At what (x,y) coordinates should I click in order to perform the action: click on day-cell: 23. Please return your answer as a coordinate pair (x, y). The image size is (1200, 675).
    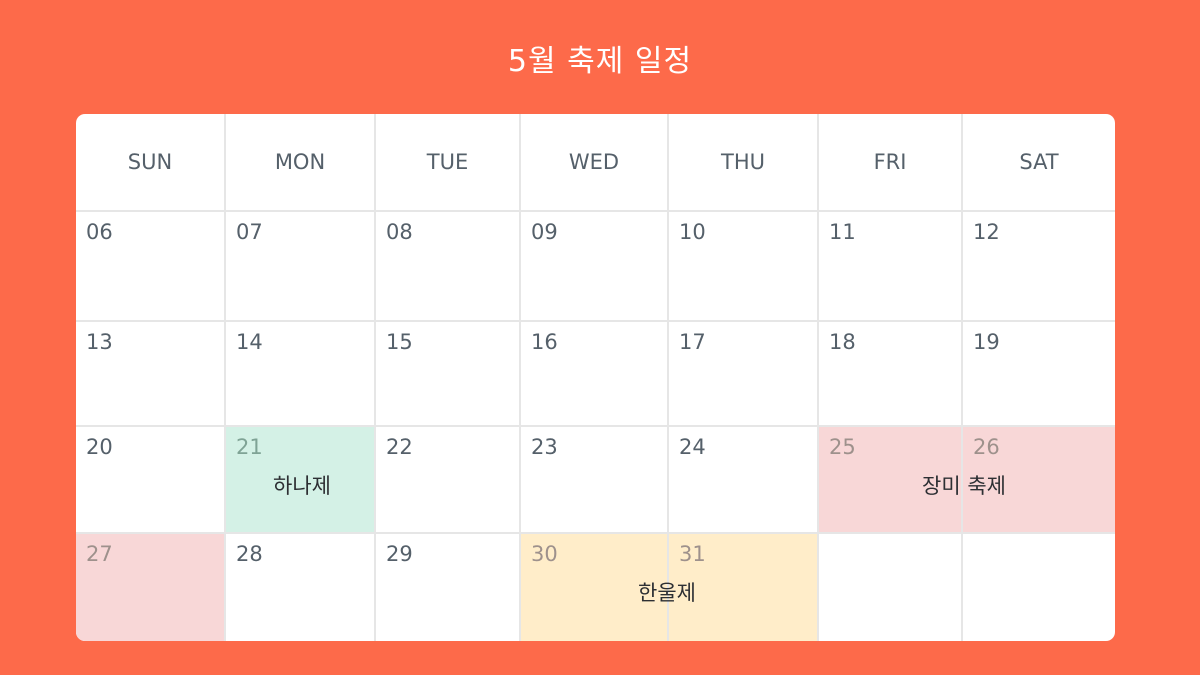
    Looking at the image, I should click on (595, 480).